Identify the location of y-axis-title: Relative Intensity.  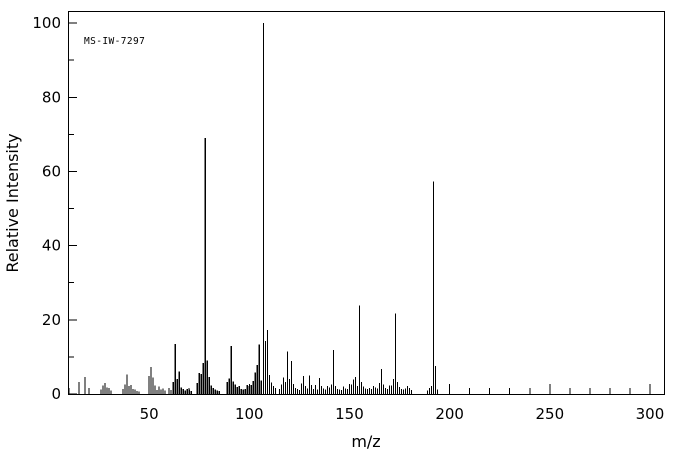
(12, 202).